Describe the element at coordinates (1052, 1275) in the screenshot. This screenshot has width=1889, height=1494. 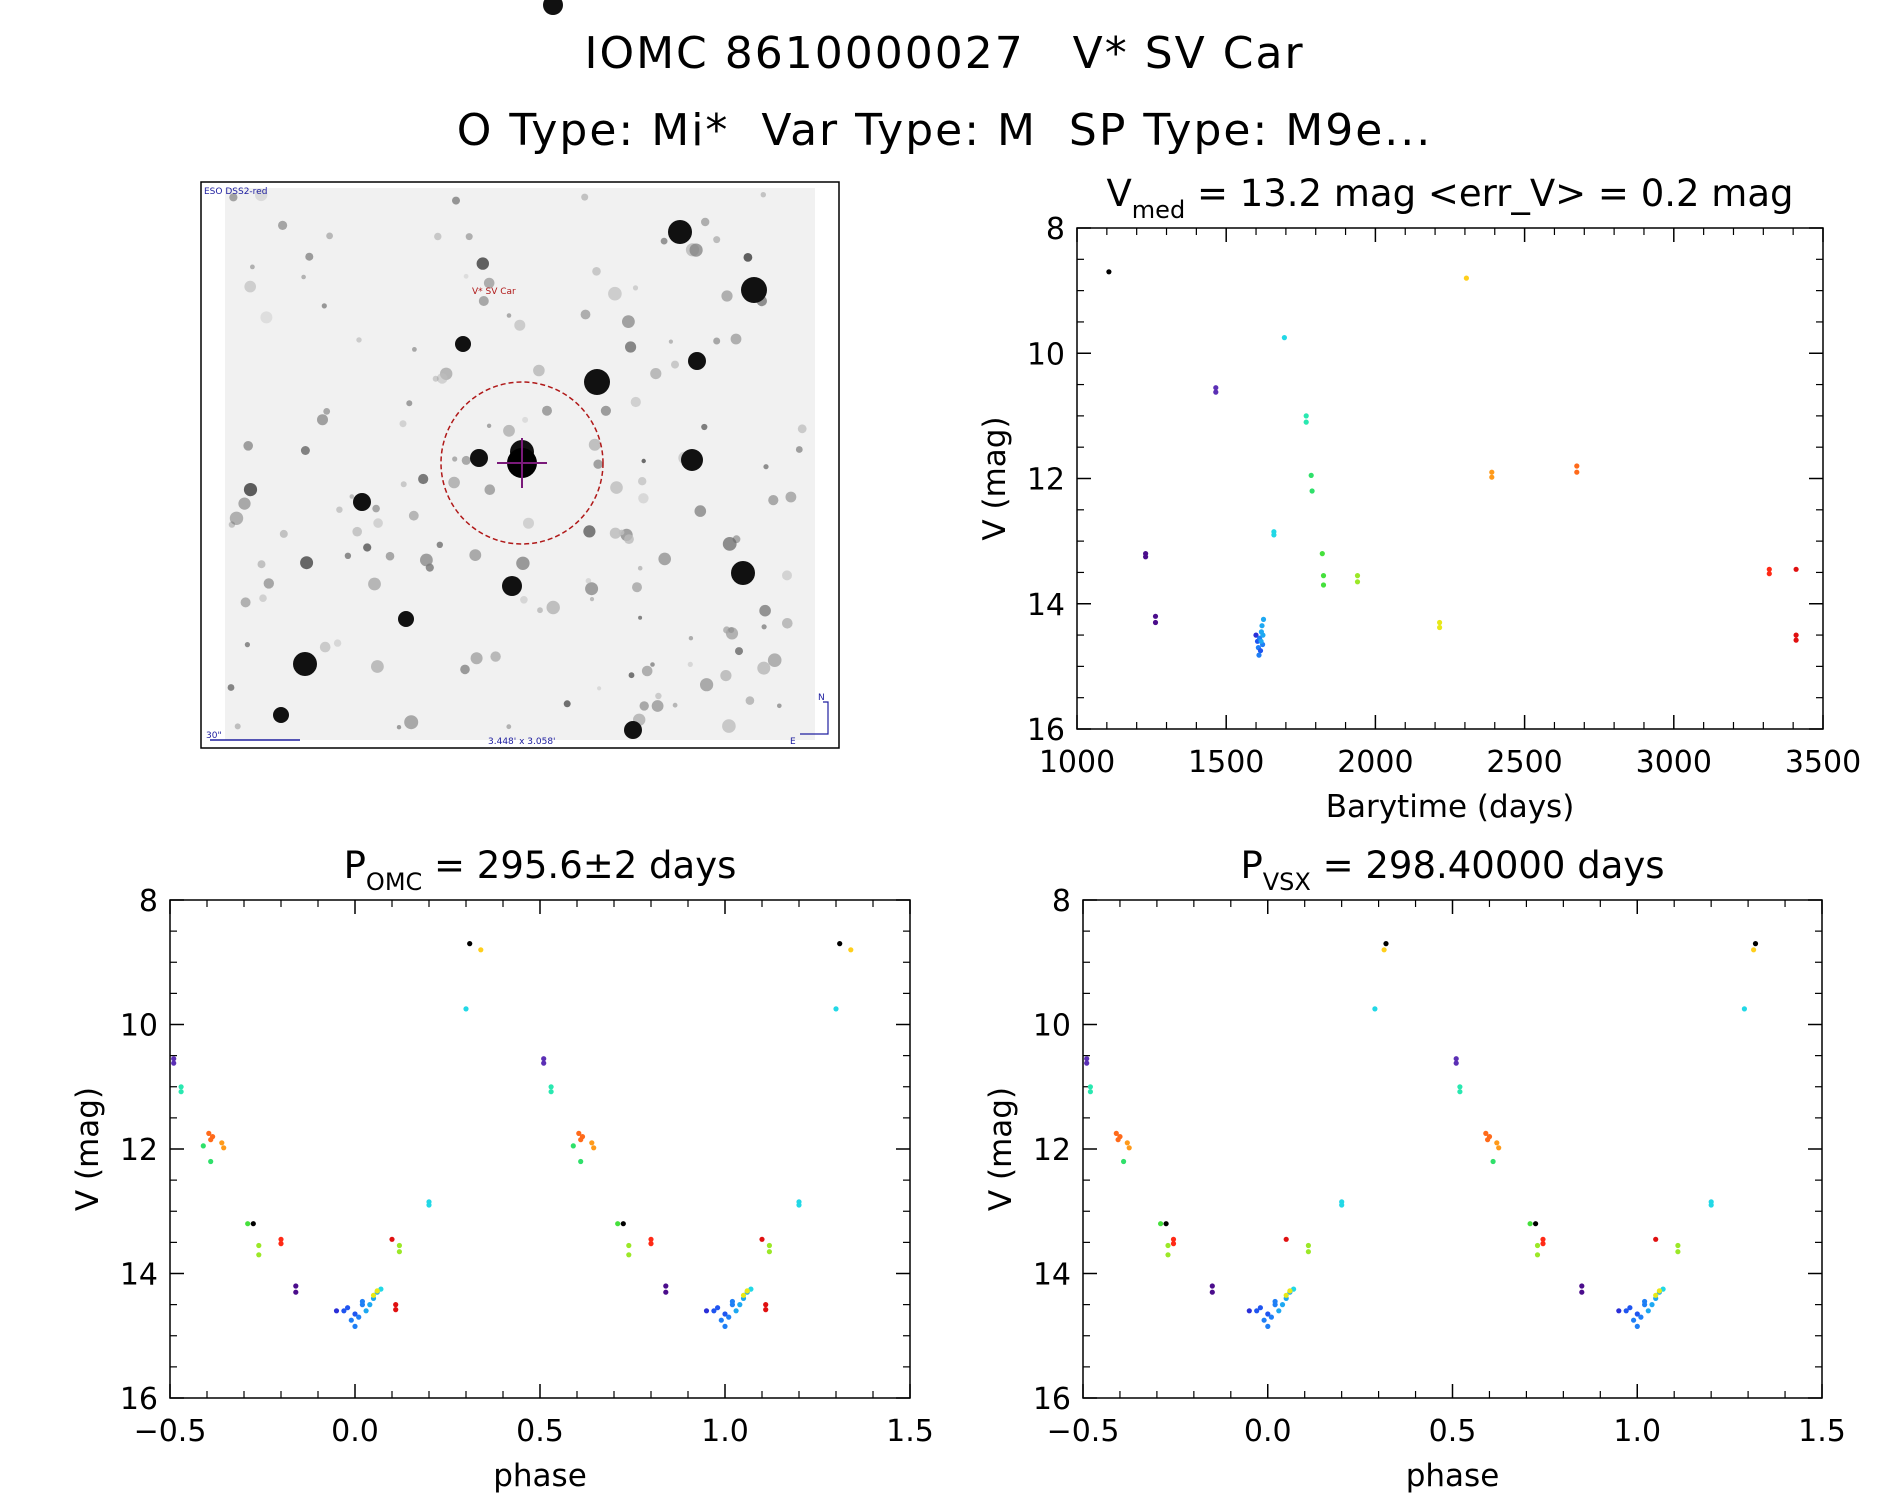
I see `y-tick-label: 14` at that location.